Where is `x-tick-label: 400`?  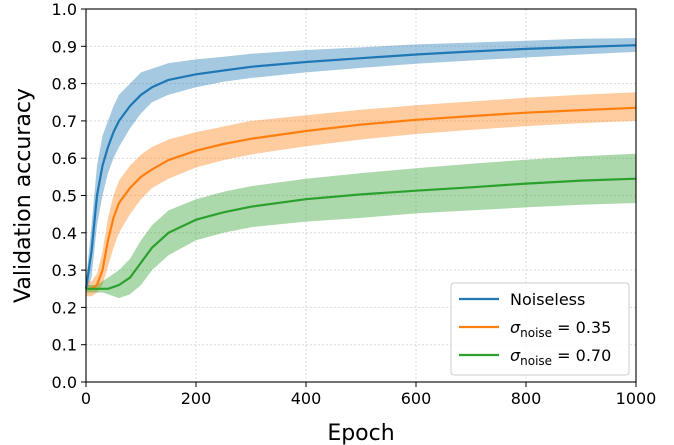
x-tick-label: 400 is located at coordinates (306, 398).